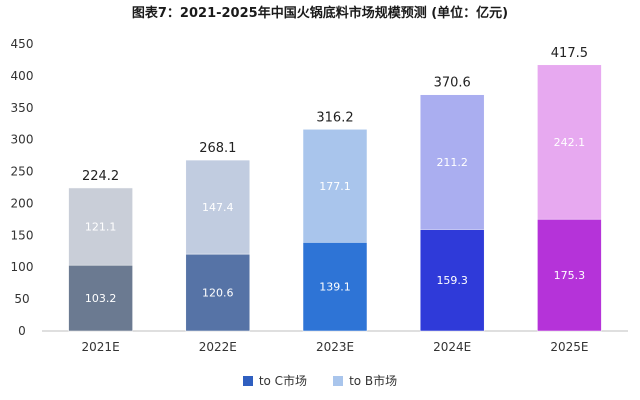 The width and height of the screenshot is (640, 400). I want to click on total-label: 370.6, so click(452, 83).